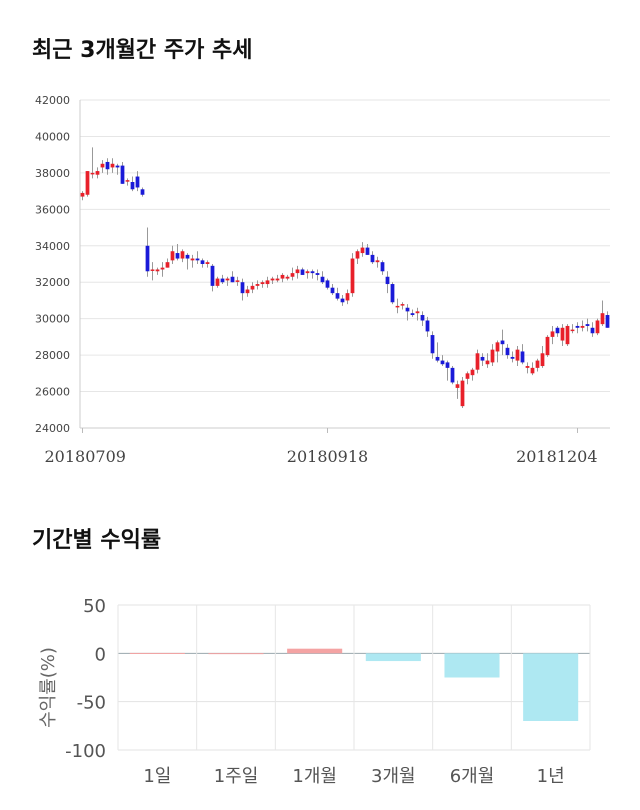 The image size is (640, 810). Describe the element at coordinates (52, 355) in the screenshot. I see `y-tick-label: 28000` at that location.